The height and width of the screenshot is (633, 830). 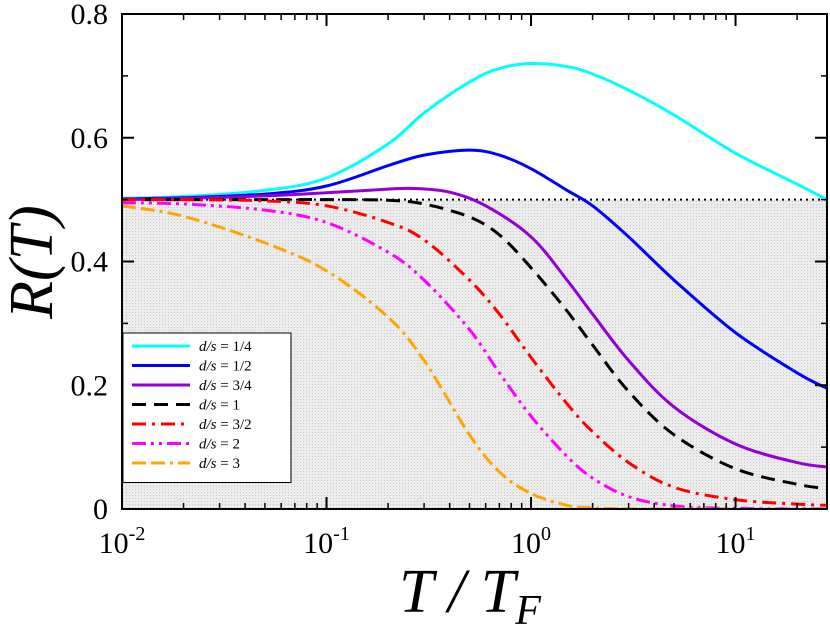 What do you see at coordinates (90, 262) in the screenshot?
I see `y-tick-label: 0.4` at bounding box center [90, 262].